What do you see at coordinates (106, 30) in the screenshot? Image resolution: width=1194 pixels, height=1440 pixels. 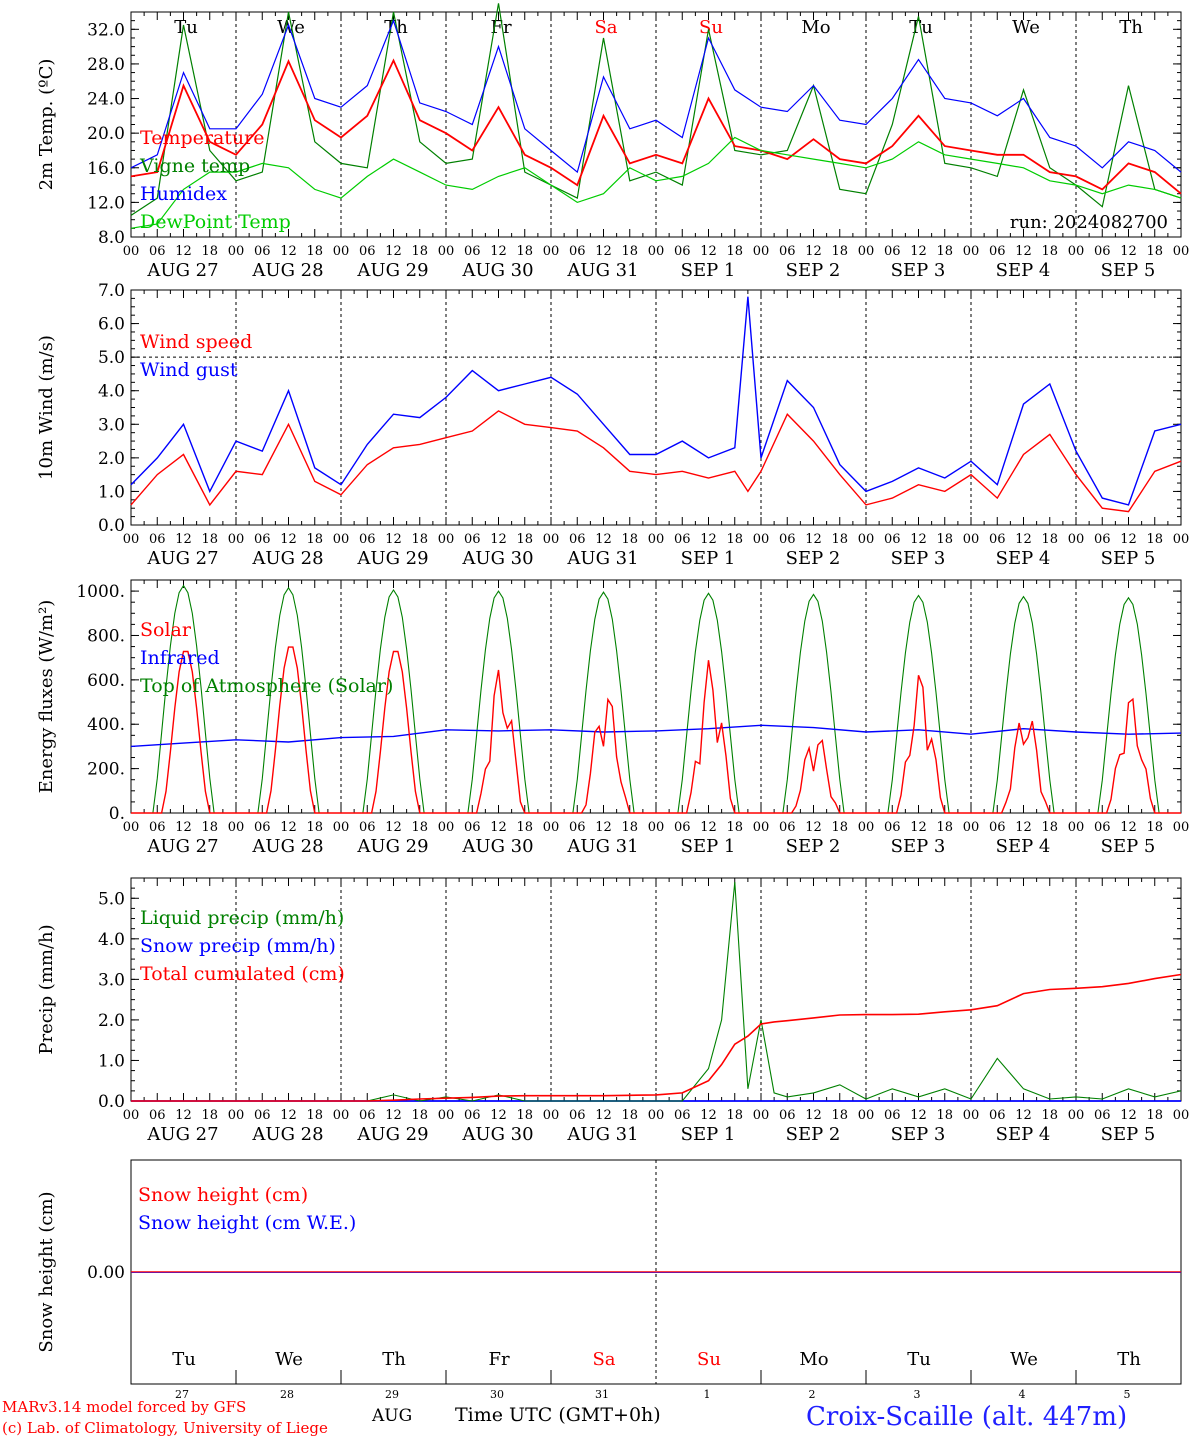 I see `y-tick-label: 32.0` at bounding box center [106, 30].